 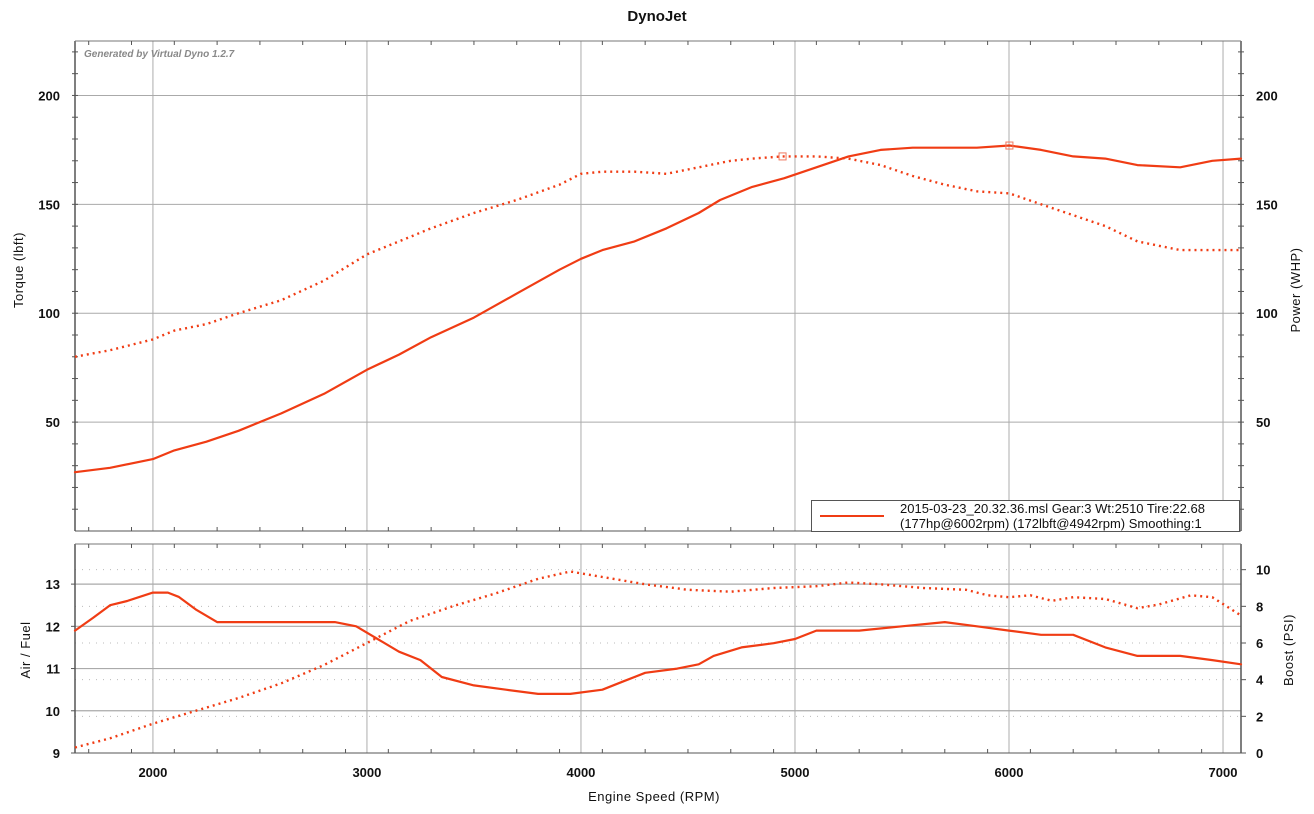 What do you see at coordinates (152, 772) in the screenshot?
I see `x-tick-label: 2000` at bounding box center [152, 772].